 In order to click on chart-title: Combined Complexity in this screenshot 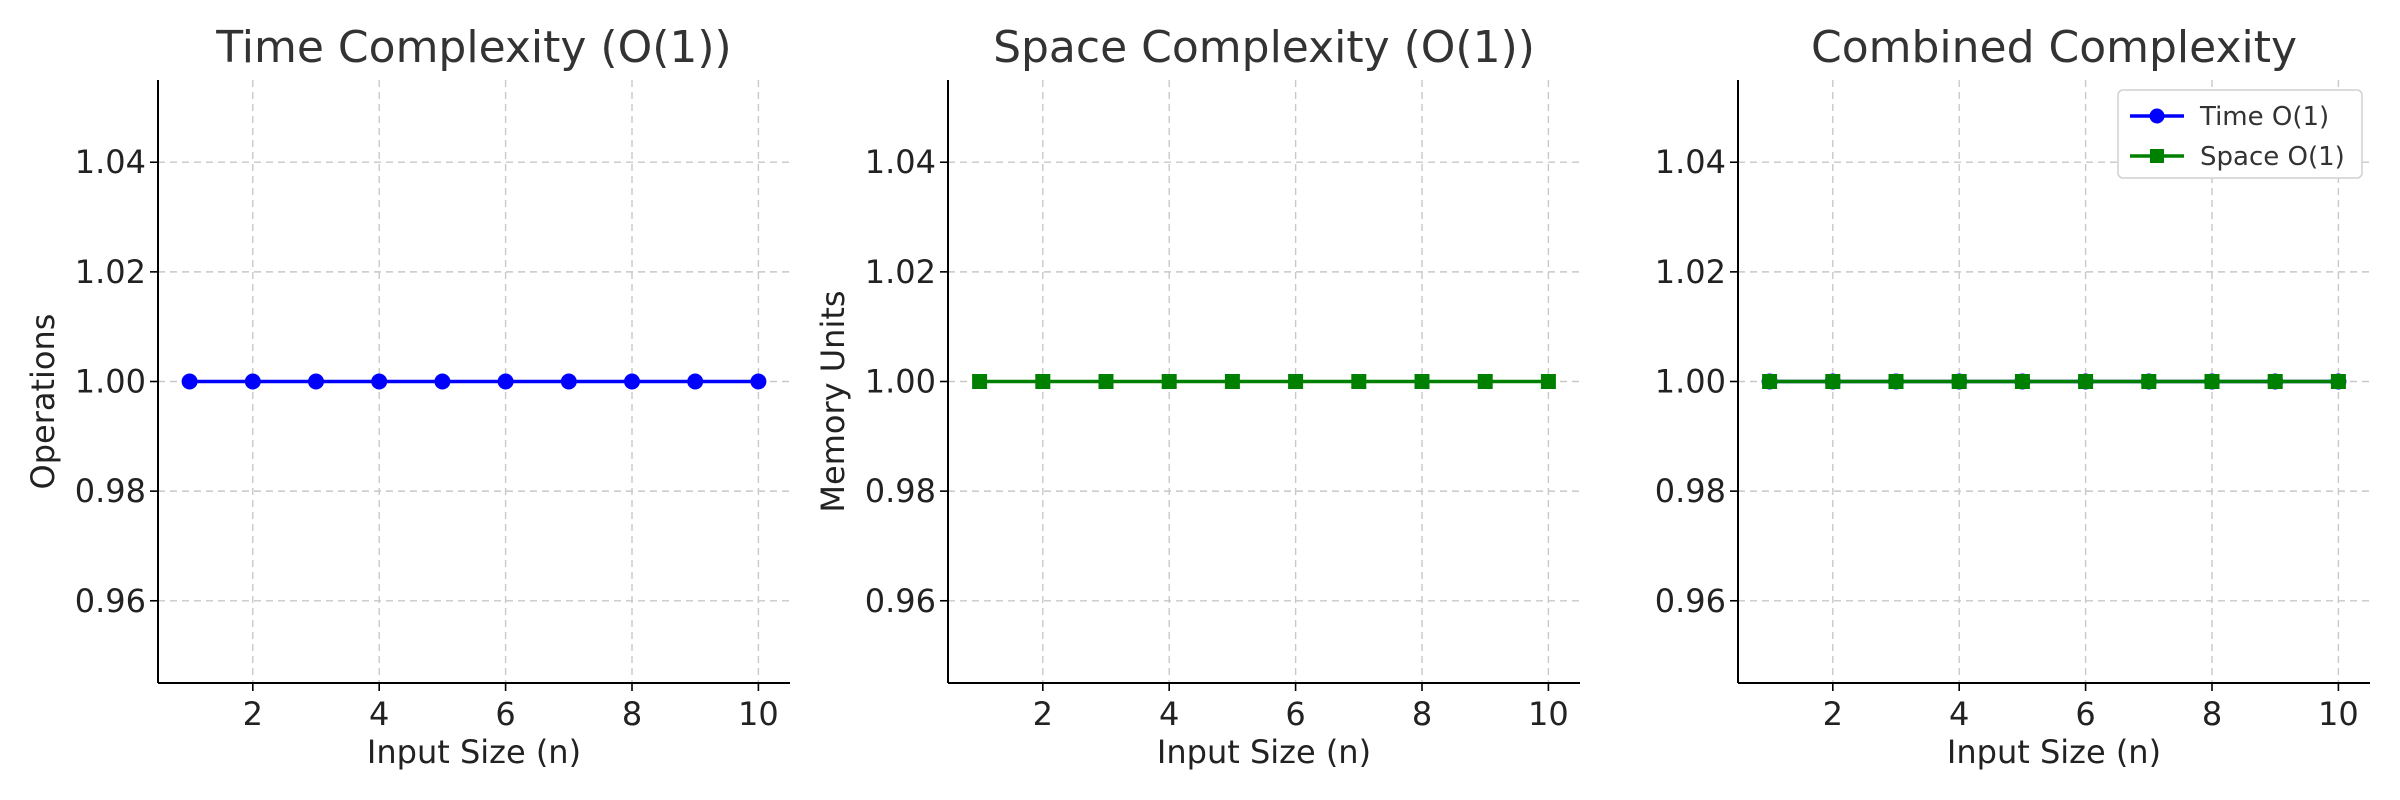, I will do `click(2054, 47)`.